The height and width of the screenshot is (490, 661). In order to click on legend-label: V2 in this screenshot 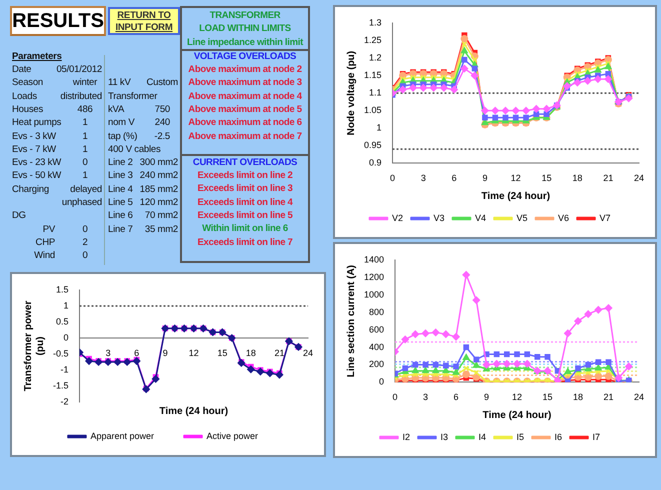, I will do `click(397, 217)`.